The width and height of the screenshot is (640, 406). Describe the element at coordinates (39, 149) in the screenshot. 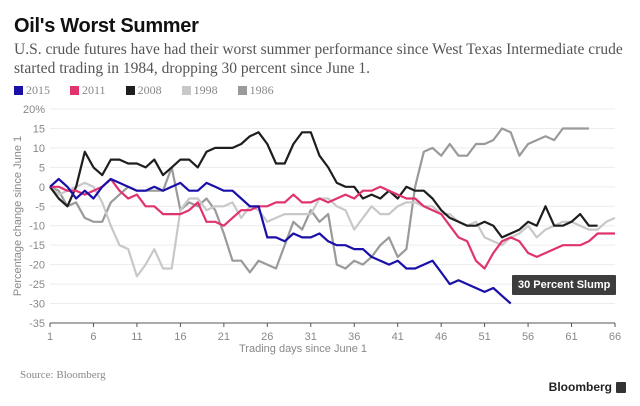

I see `y-tick-label: 10` at that location.